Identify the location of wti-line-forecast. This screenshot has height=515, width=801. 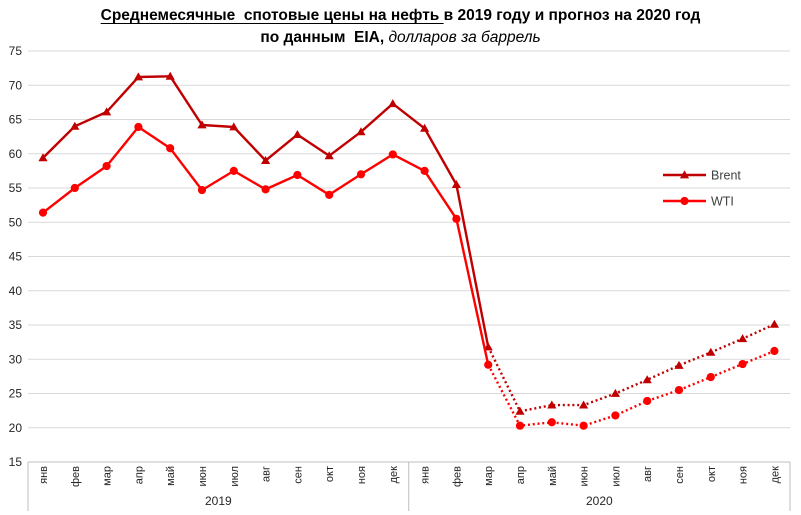
(631, 388).